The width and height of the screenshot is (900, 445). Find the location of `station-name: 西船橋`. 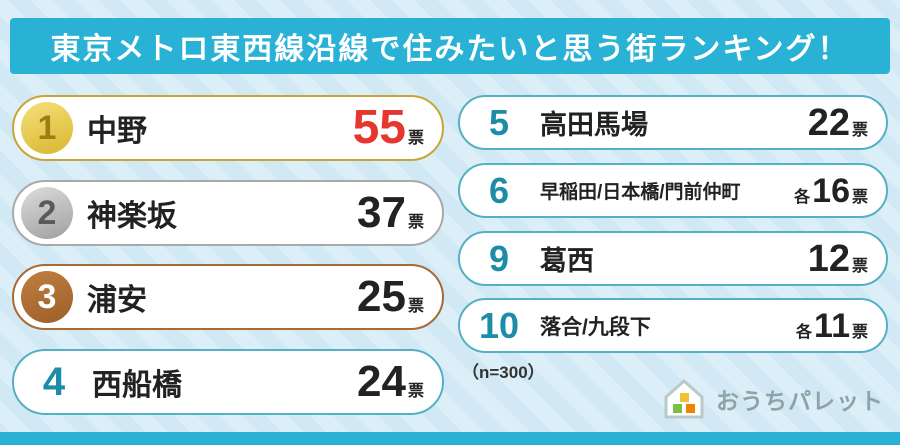

station-name: 西船橋 is located at coordinates (137, 385).